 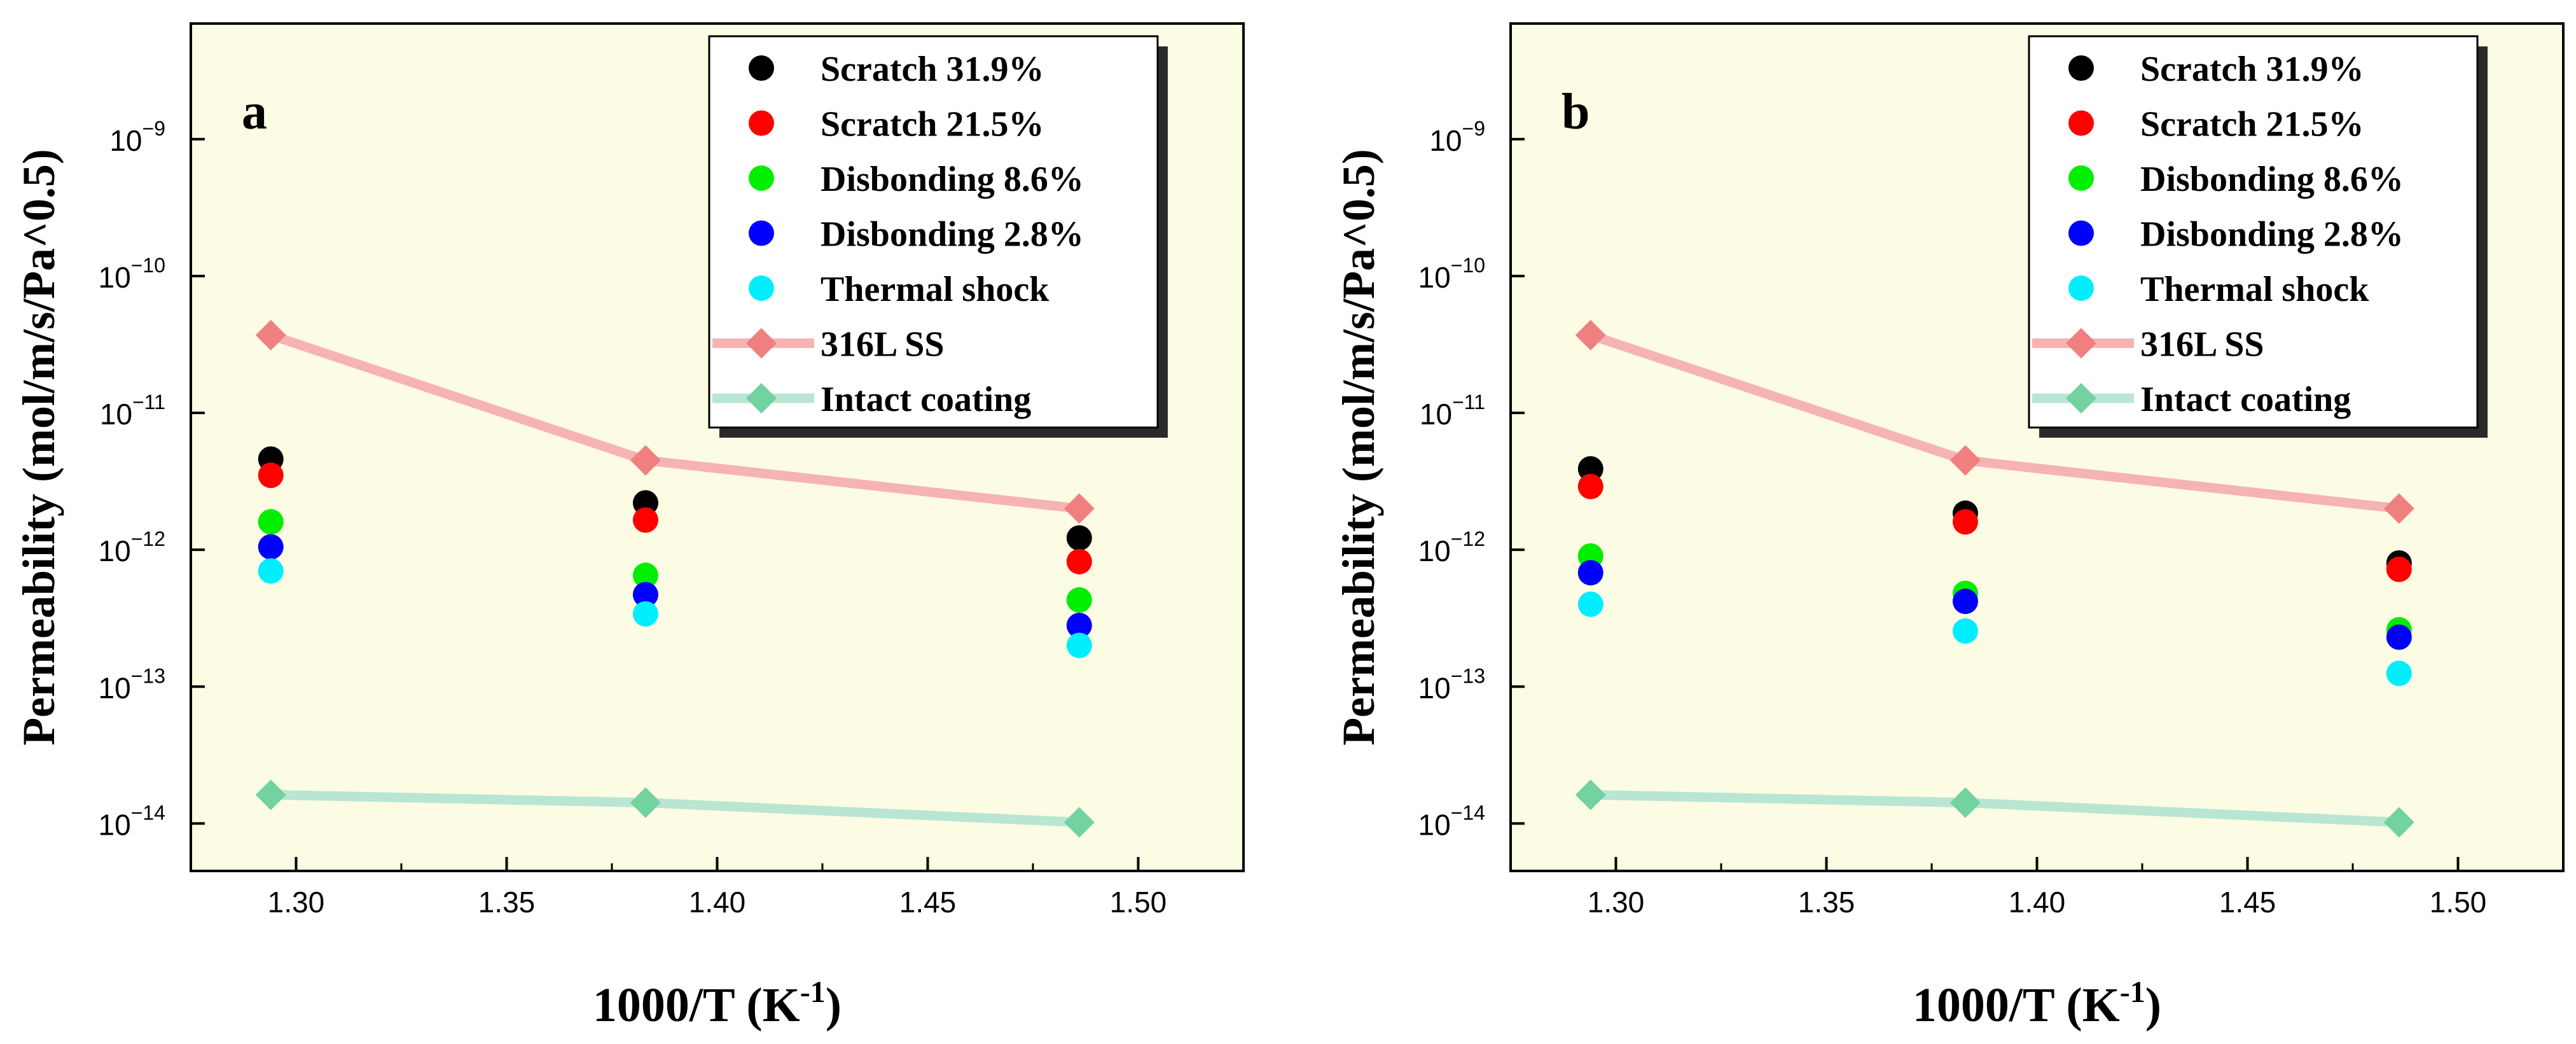 I want to click on panel-label: b, so click(x=1576, y=112).